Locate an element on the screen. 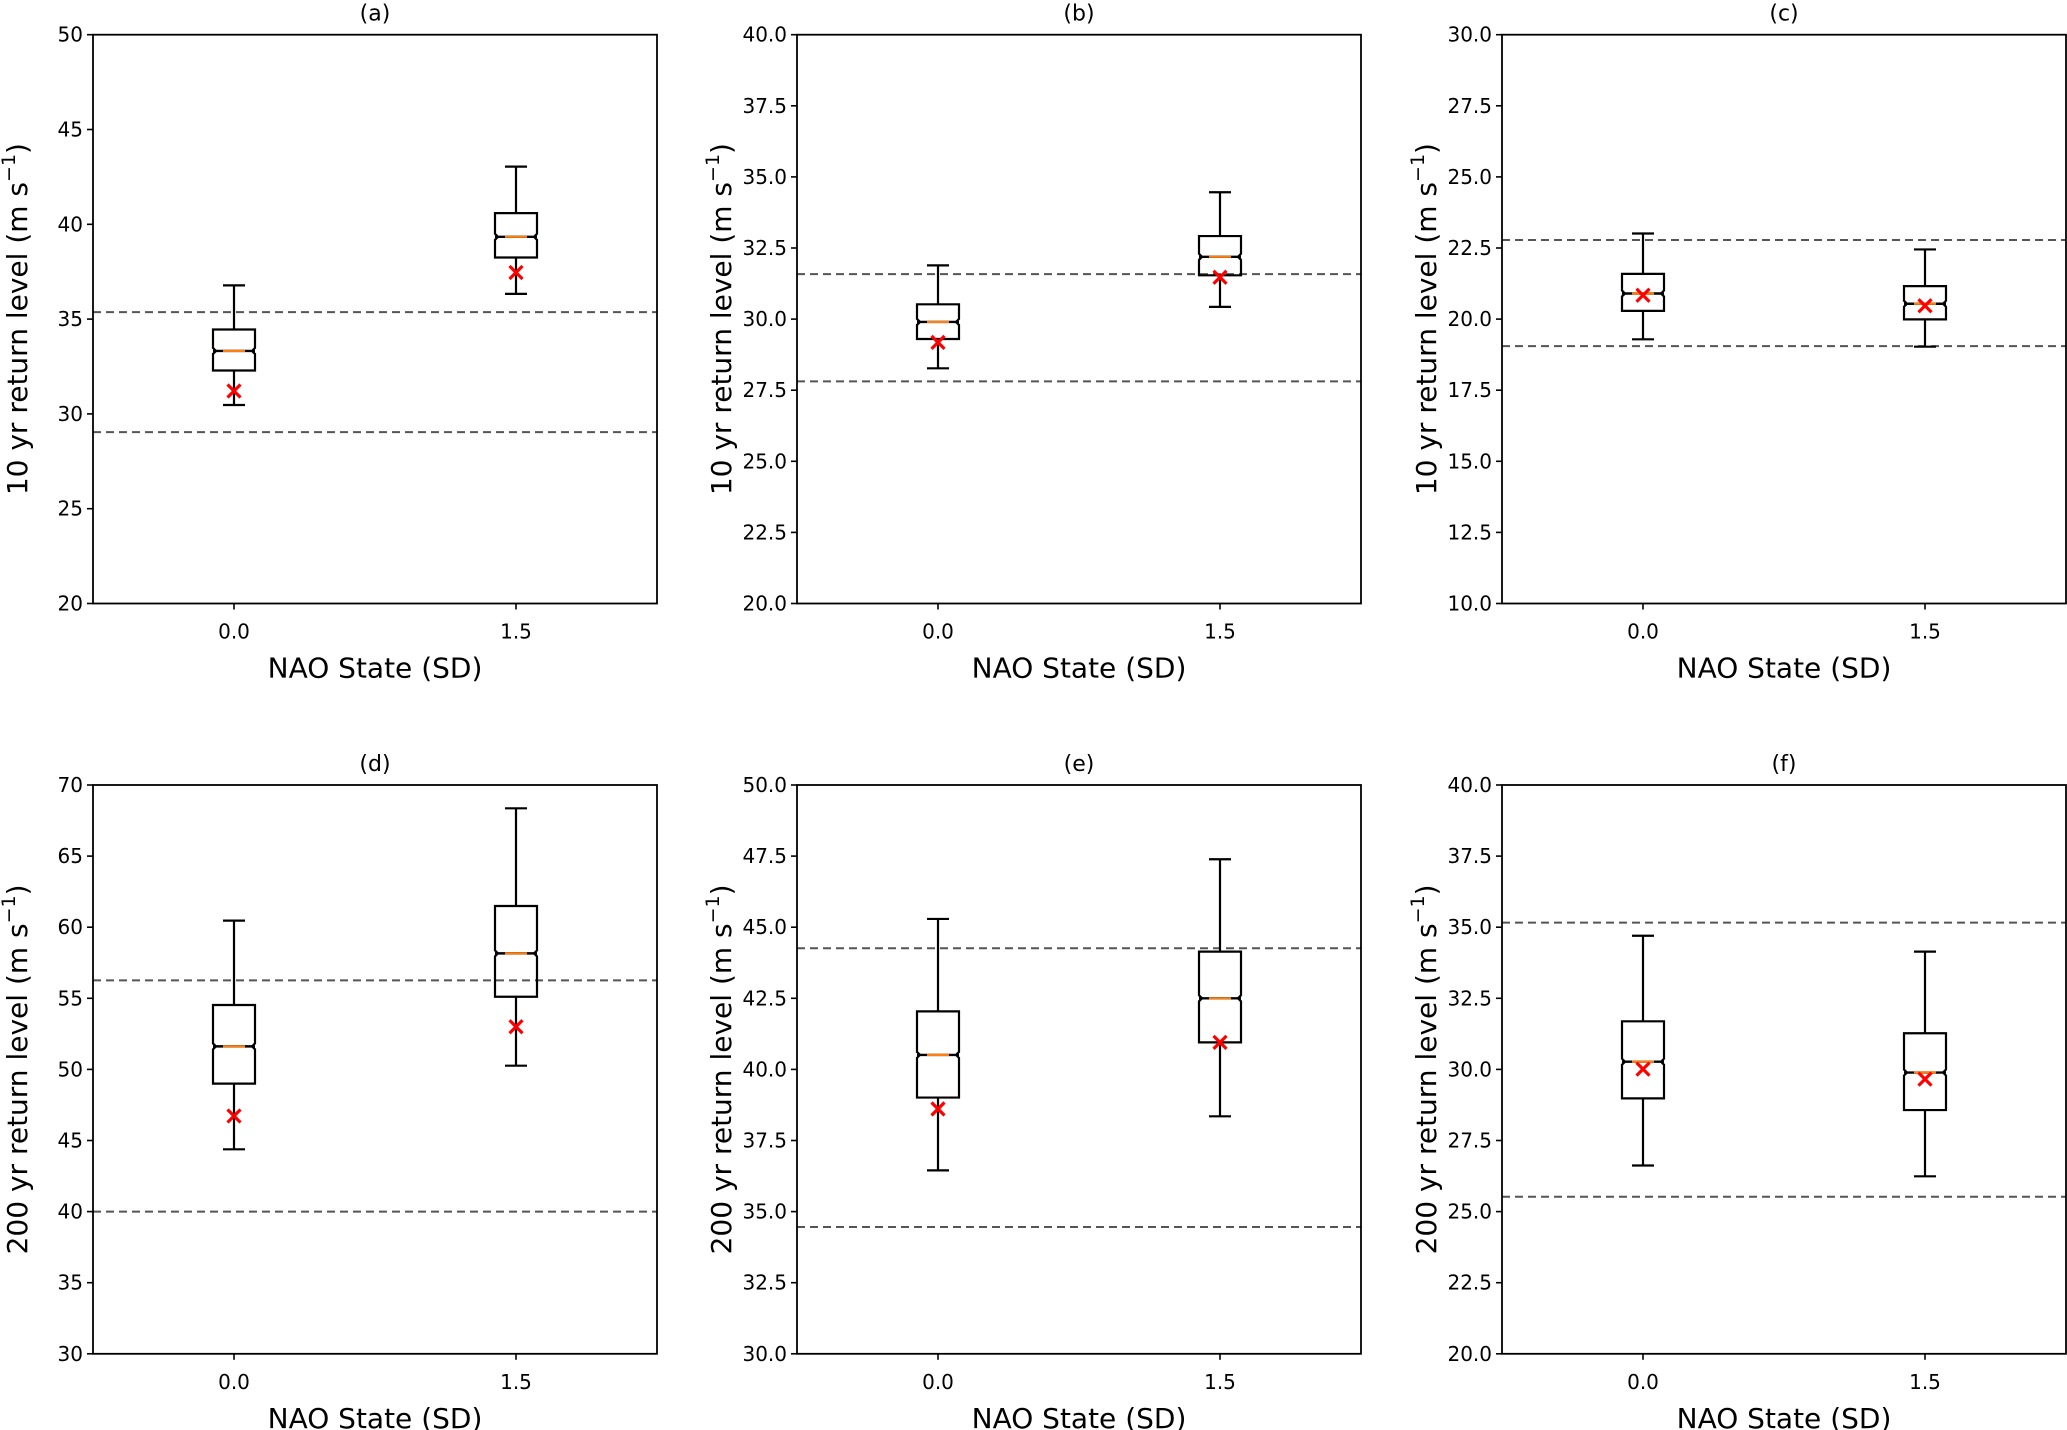 This screenshot has height=1430, width=2067. y-axis-label: 10 yr return level (m s−1) is located at coordinates (17, 319).